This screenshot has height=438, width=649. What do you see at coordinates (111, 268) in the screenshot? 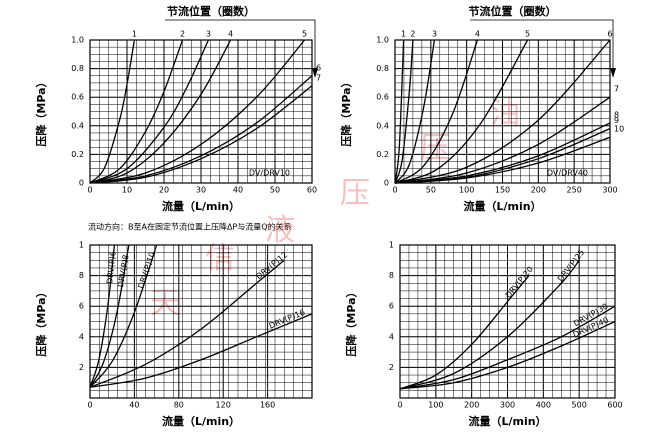
I see `curve-label: DRV(P)6` at bounding box center [111, 268].